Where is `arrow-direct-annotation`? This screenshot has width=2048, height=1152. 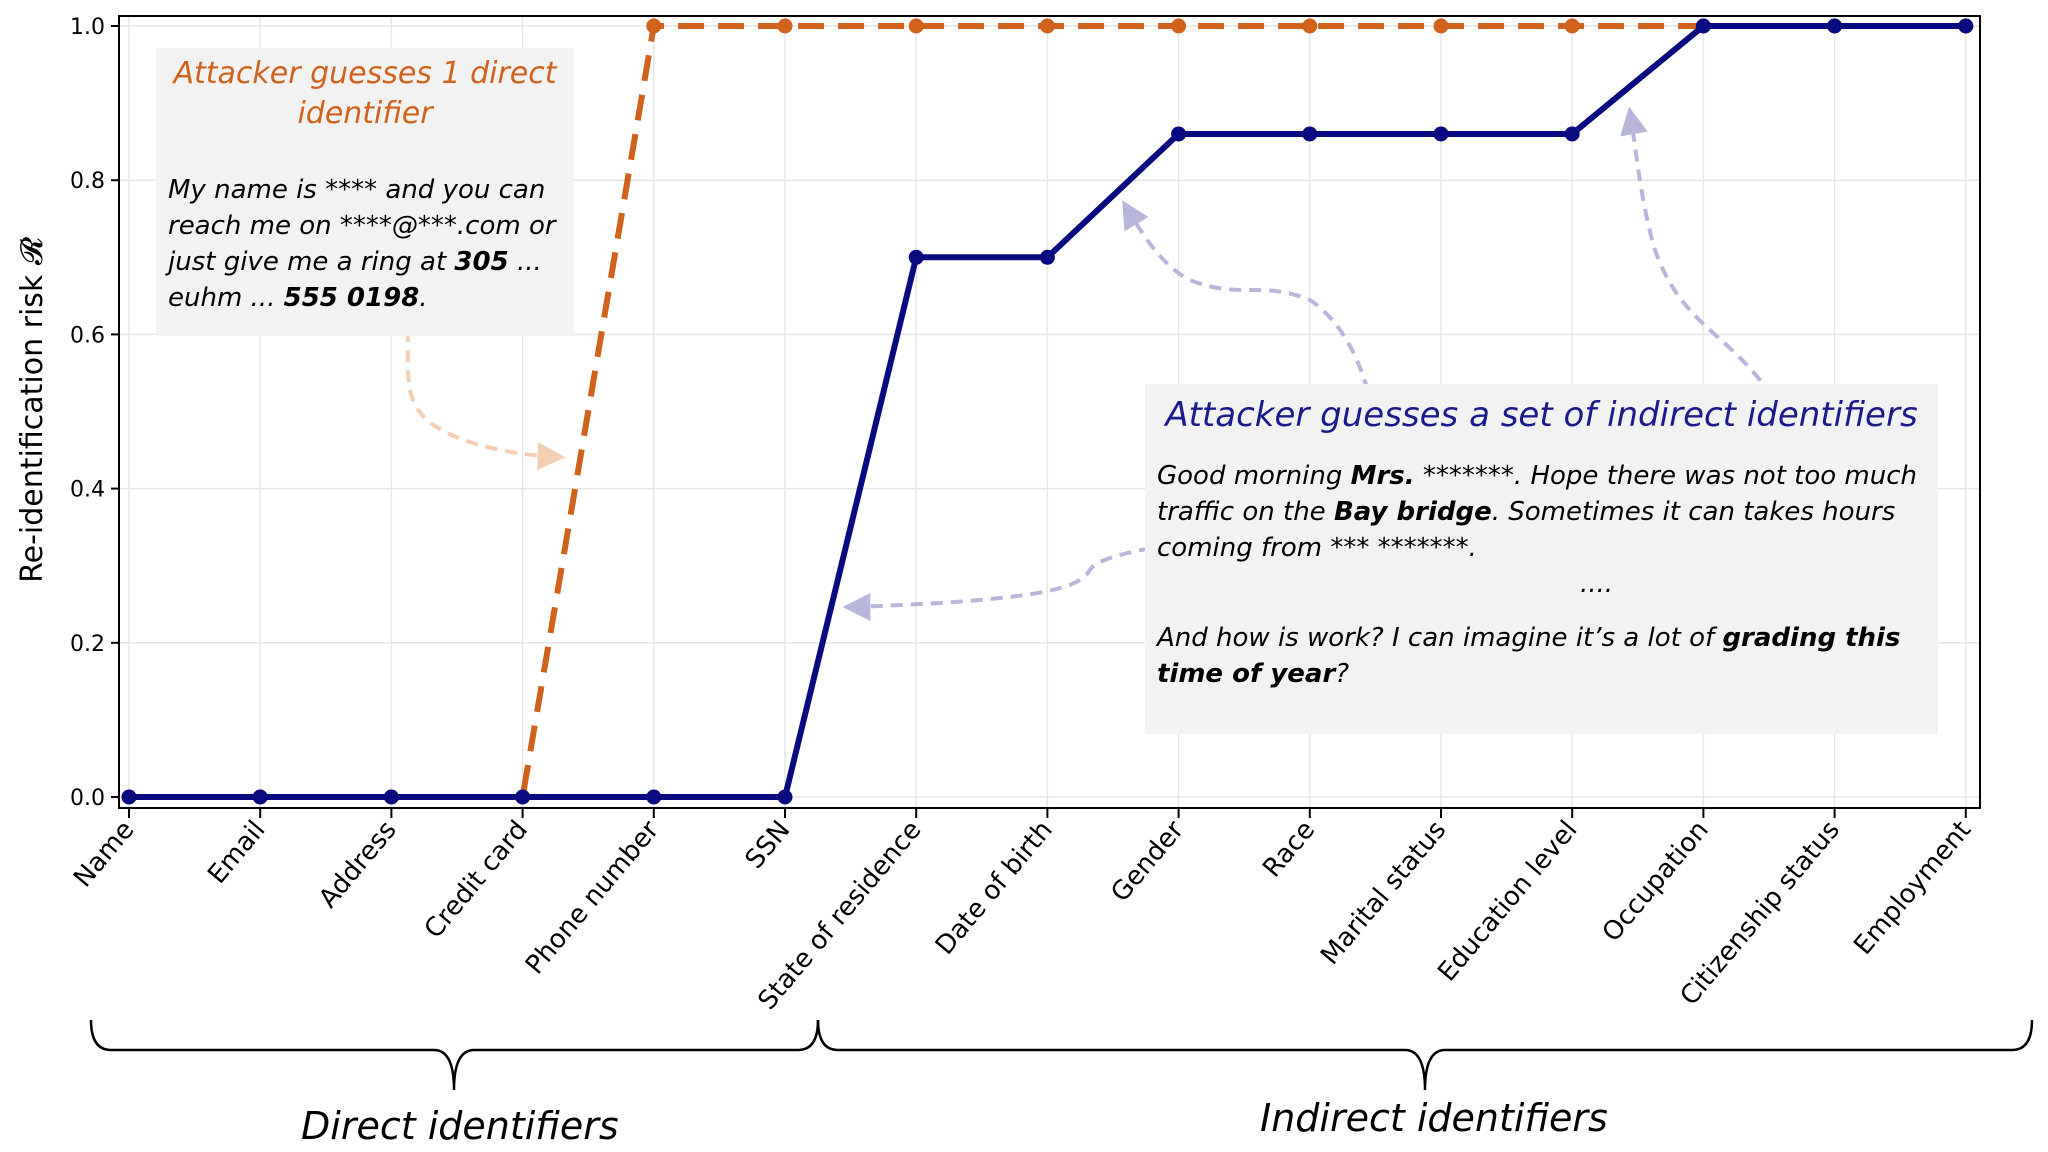
arrow-direct-annotation is located at coordinates (485, 400).